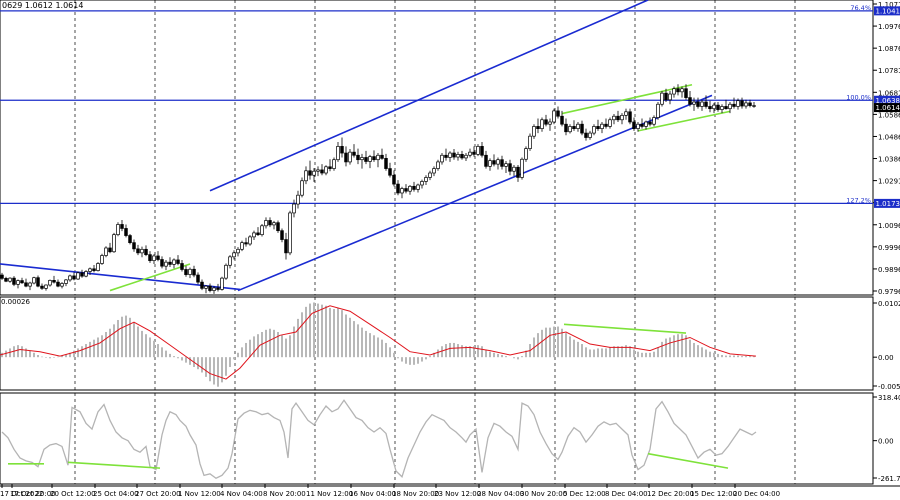 The width and height of the screenshot is (900, 500). What do you see at coordinates (889, 292) in the screenshot?
I see `price-tick-label: 0.9796` at bounding box center [889, 292].